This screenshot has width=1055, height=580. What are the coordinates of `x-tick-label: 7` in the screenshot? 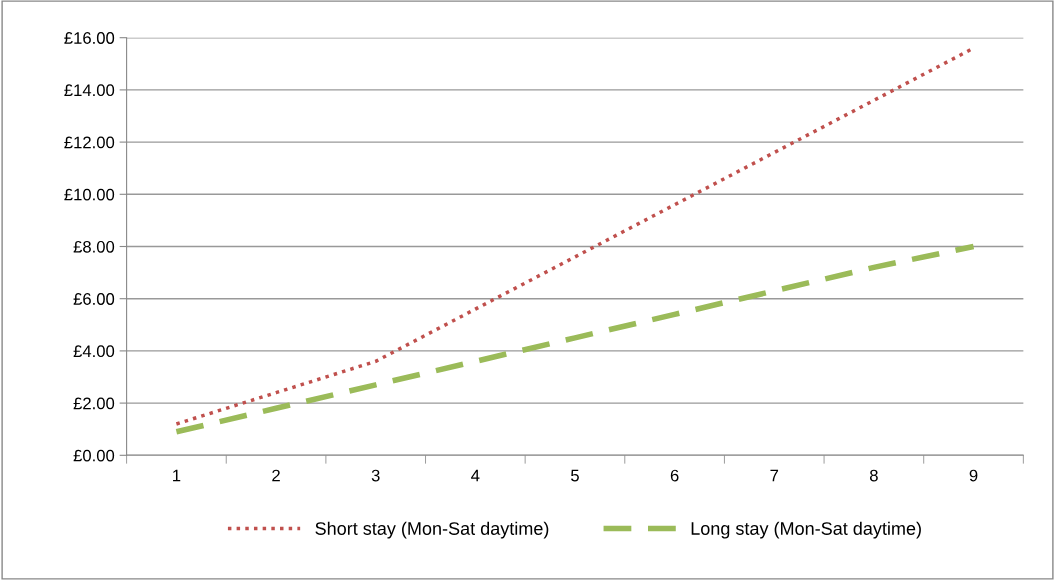 It's located at (774, 475).